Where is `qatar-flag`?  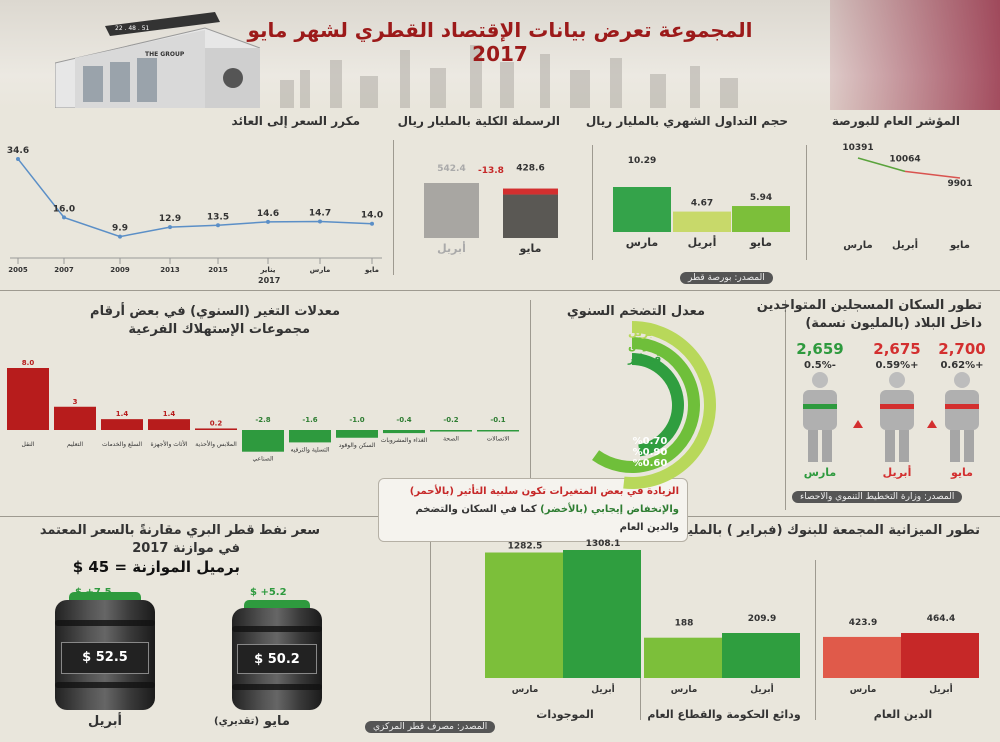 qatar-flag is located at coordinates (875, 55).